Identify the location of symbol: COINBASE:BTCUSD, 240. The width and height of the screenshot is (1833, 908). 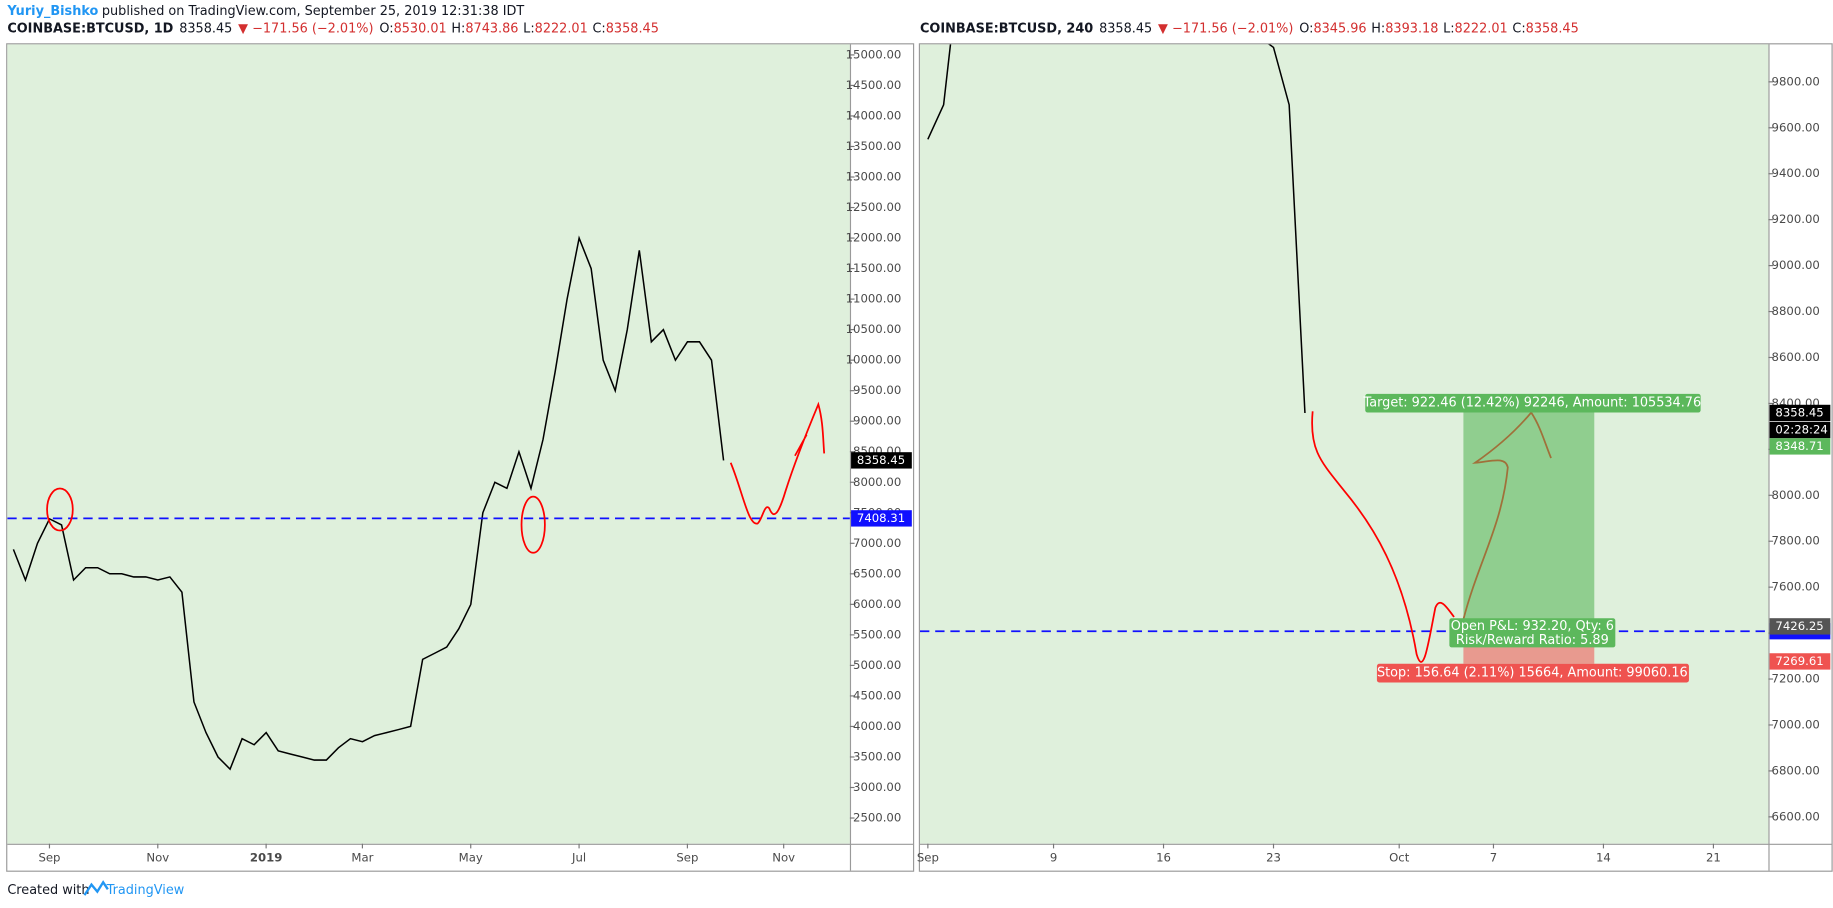
(1006, 29).